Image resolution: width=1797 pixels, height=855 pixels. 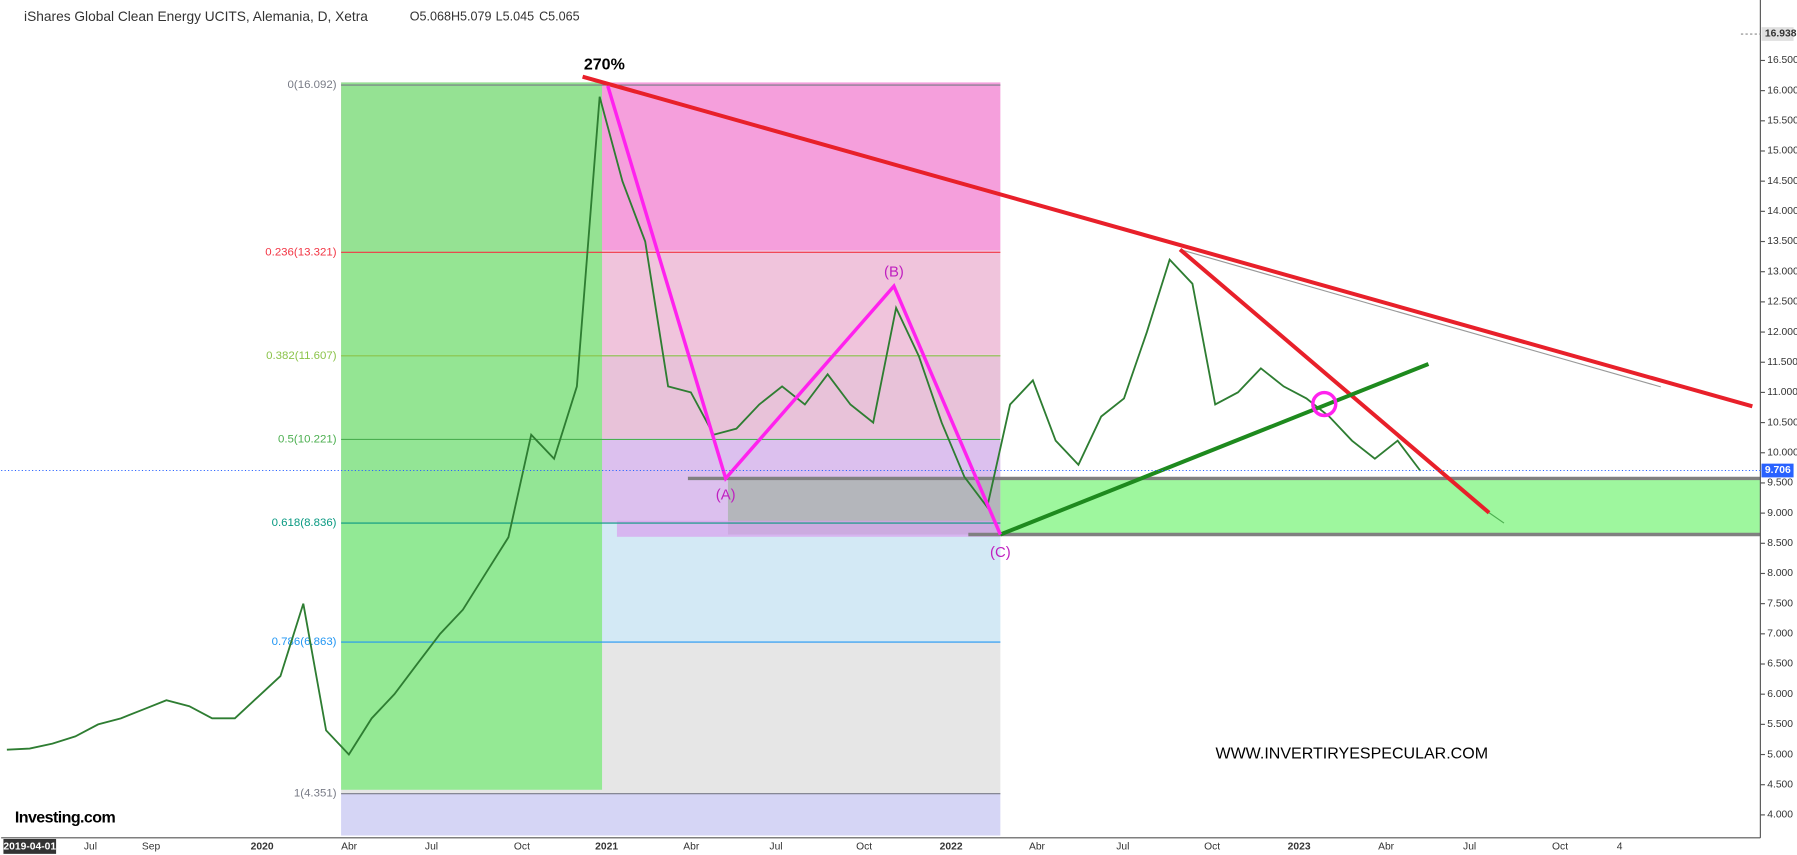 I want to click on fib-label: 0.5(10.221), so click(x=307, y=439).